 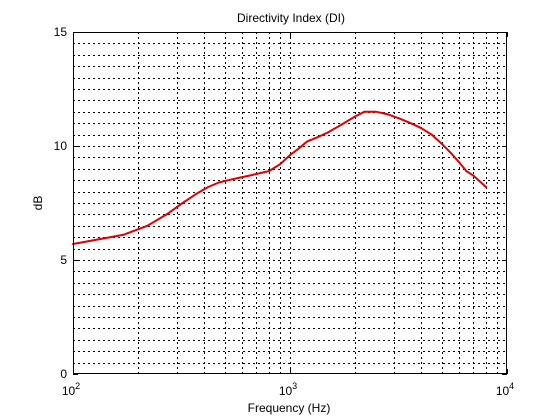 I want to click on x-tick-label: 10³, so click(x=288, y=389).